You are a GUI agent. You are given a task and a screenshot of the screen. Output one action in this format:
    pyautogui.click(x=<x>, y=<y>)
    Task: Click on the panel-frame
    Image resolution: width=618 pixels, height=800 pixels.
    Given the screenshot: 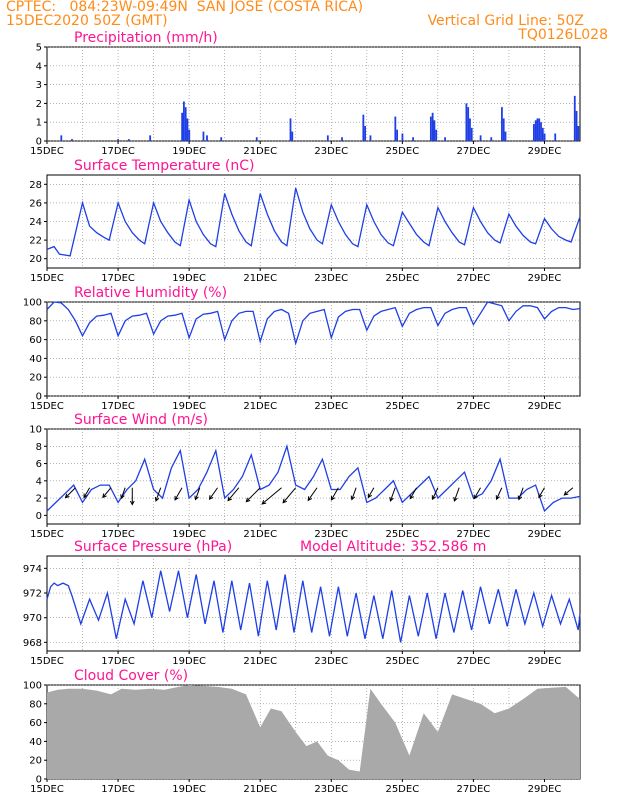 What is the action you would take?
    pyautogui.click(x=313, y=476)
    